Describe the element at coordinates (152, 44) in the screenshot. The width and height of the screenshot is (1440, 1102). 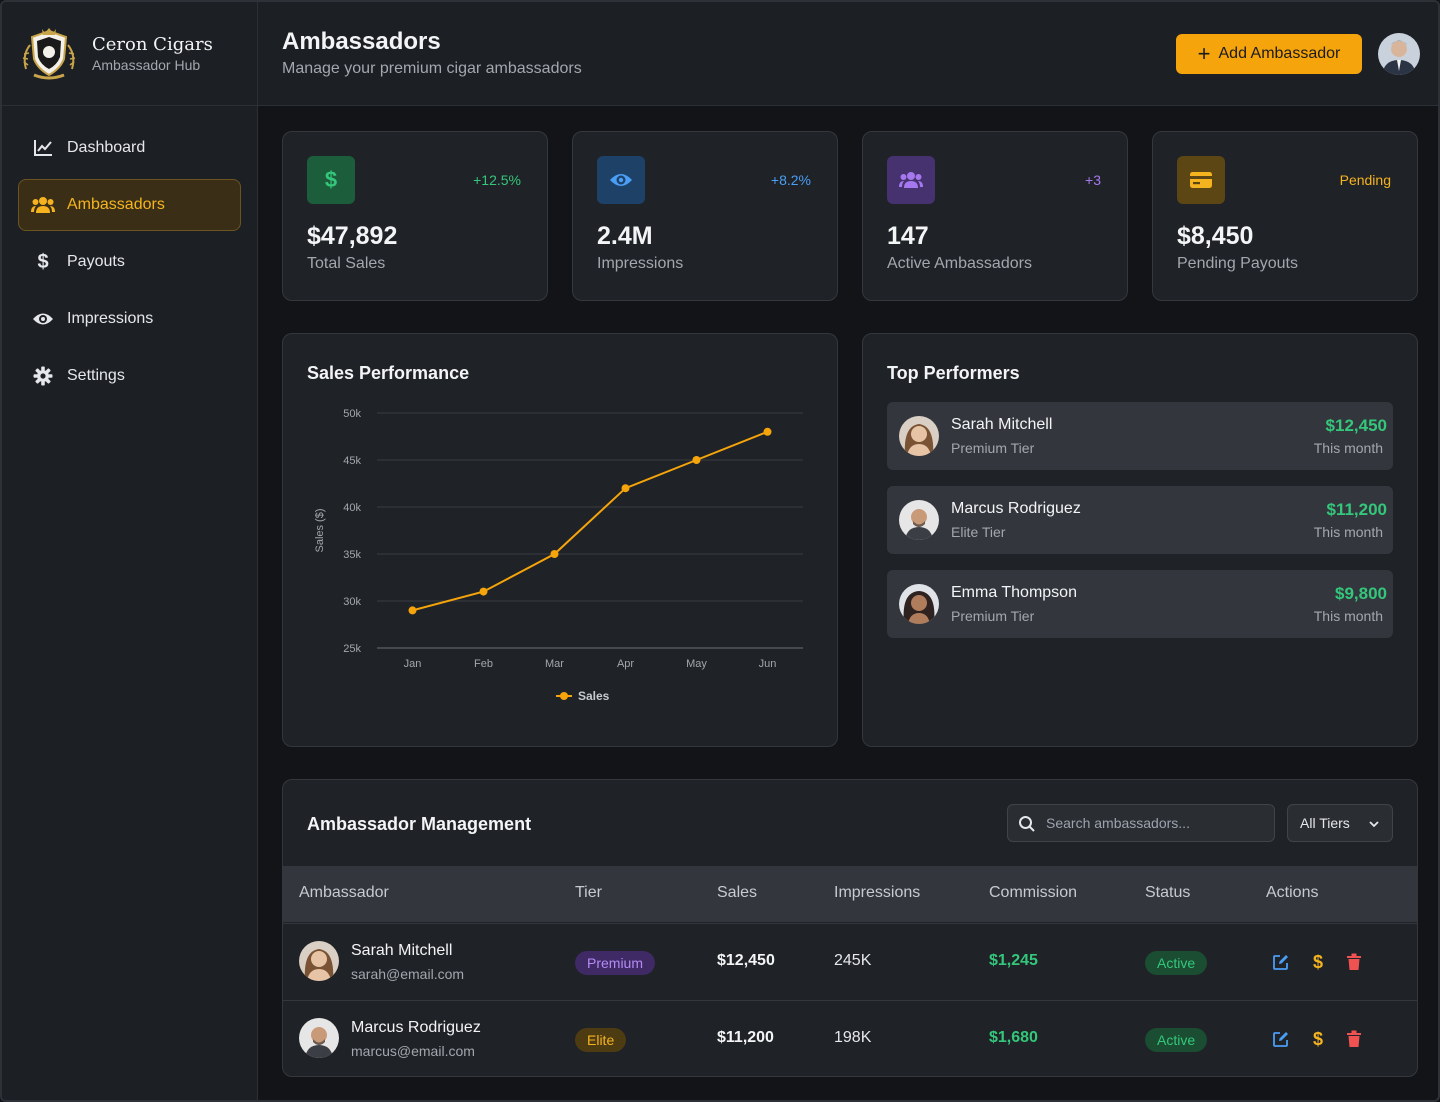
I see `brand-name: Ceron Cigars` at that location.